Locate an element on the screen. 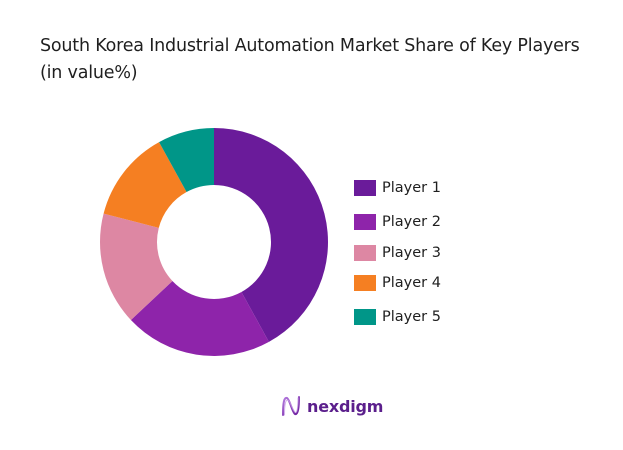 This screenshot has height=450, width=623. brand-name: nexdigm is located at coordinates (345, 406).